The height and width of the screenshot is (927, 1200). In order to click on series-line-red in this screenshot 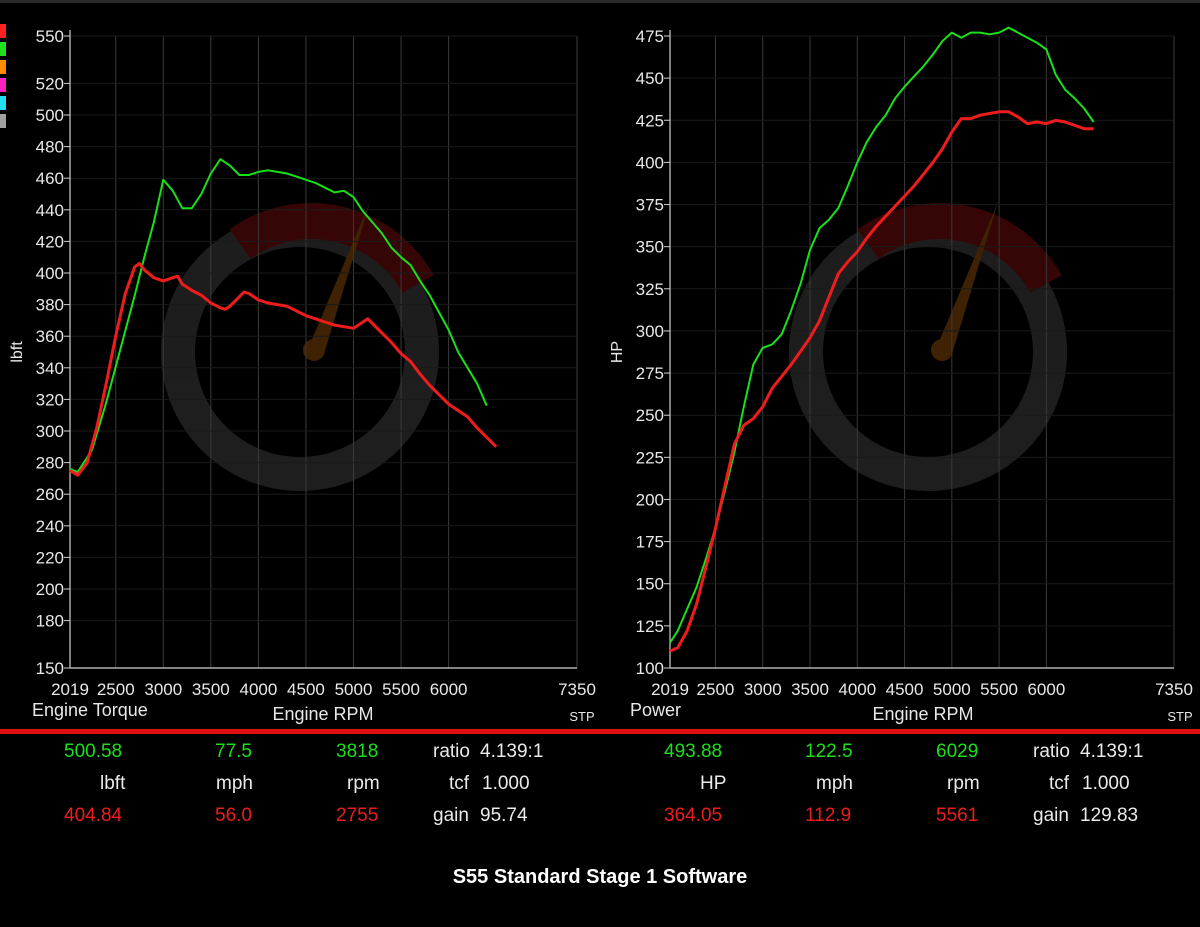, I will do `click(283, 369)`.